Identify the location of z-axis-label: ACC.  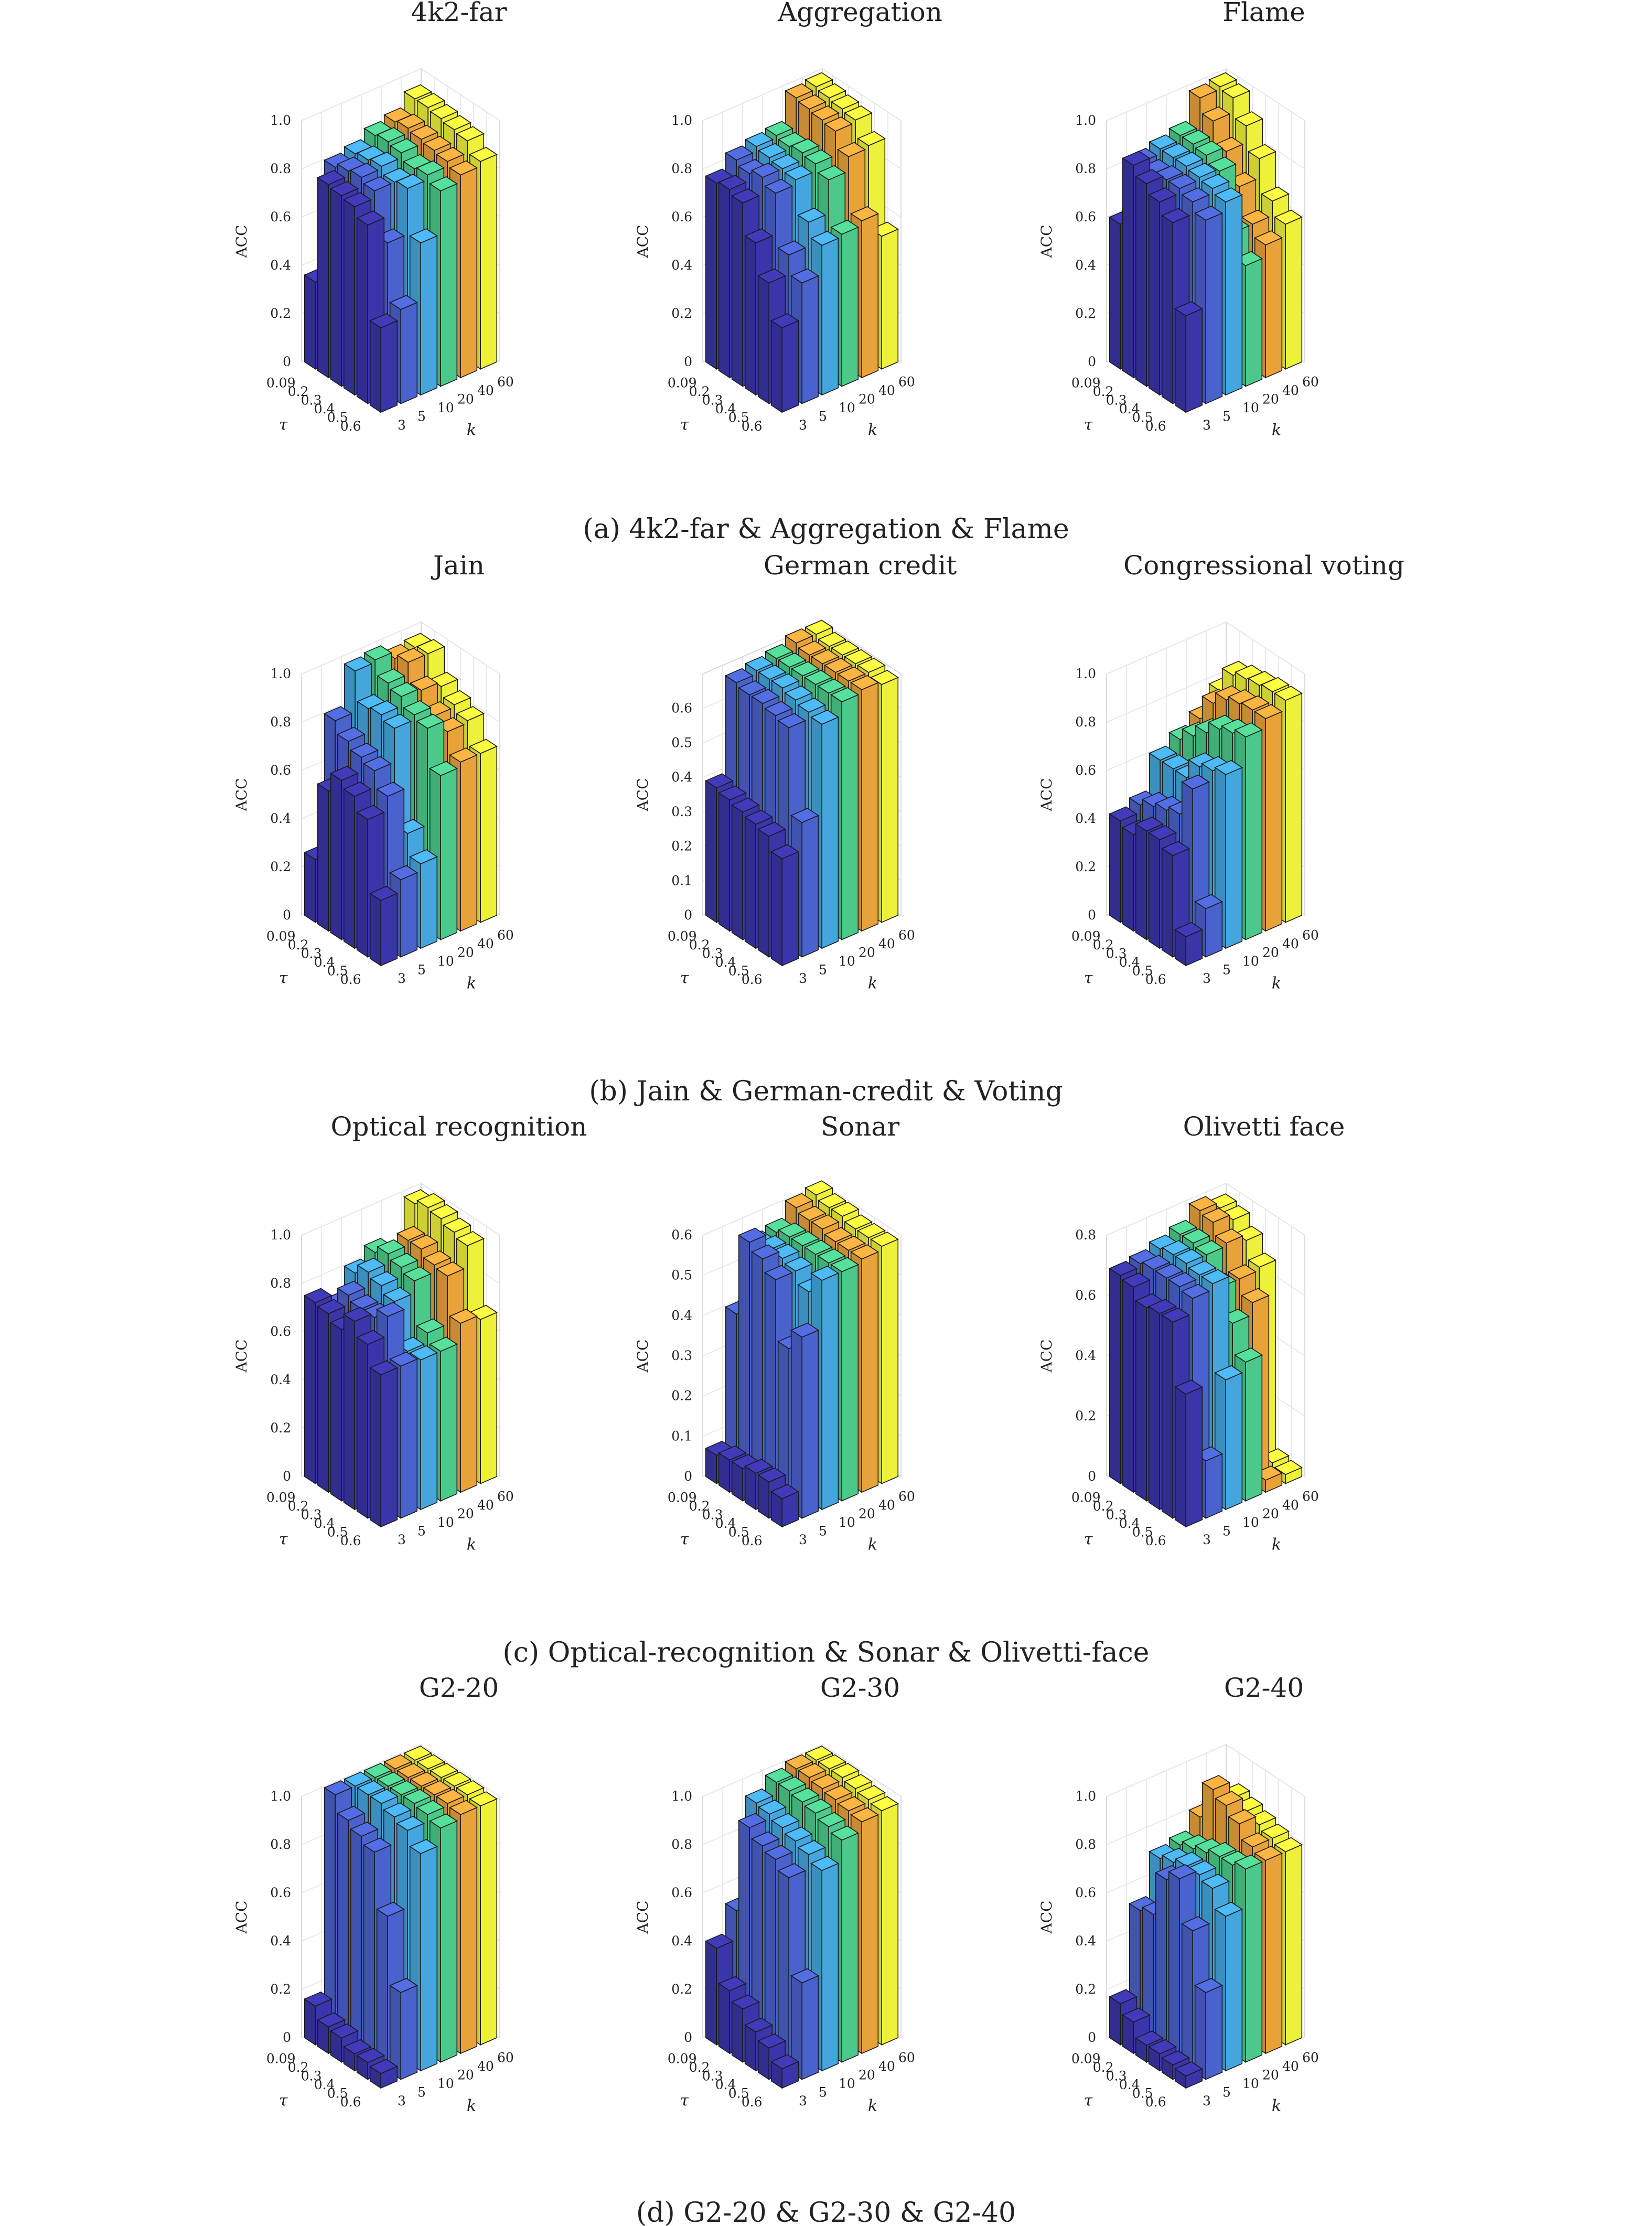
(1046, 1917).